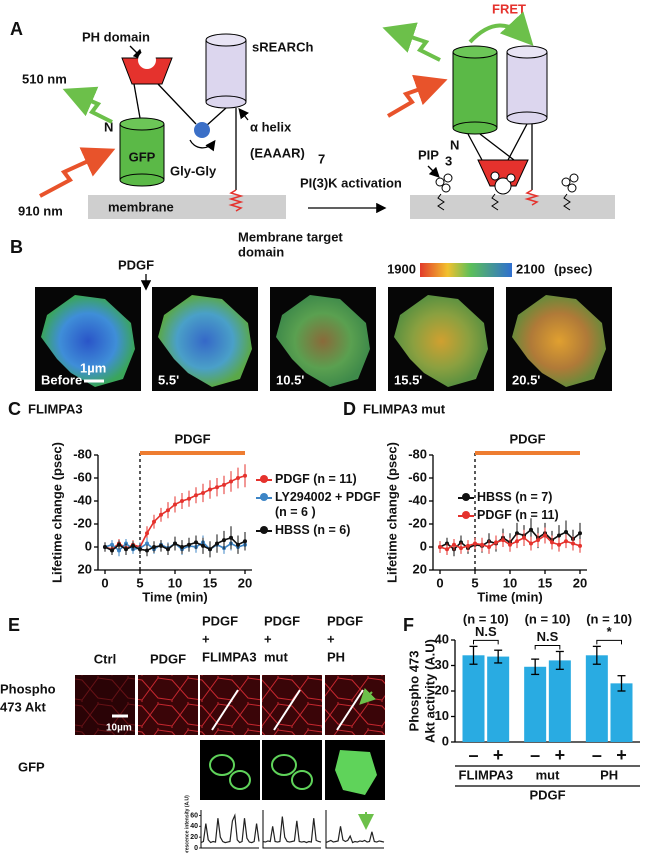 The image size is (645, 853). Describe the element at coordinates (560, 755) in the screenshot. I see `x-tick-label: +` at that location.